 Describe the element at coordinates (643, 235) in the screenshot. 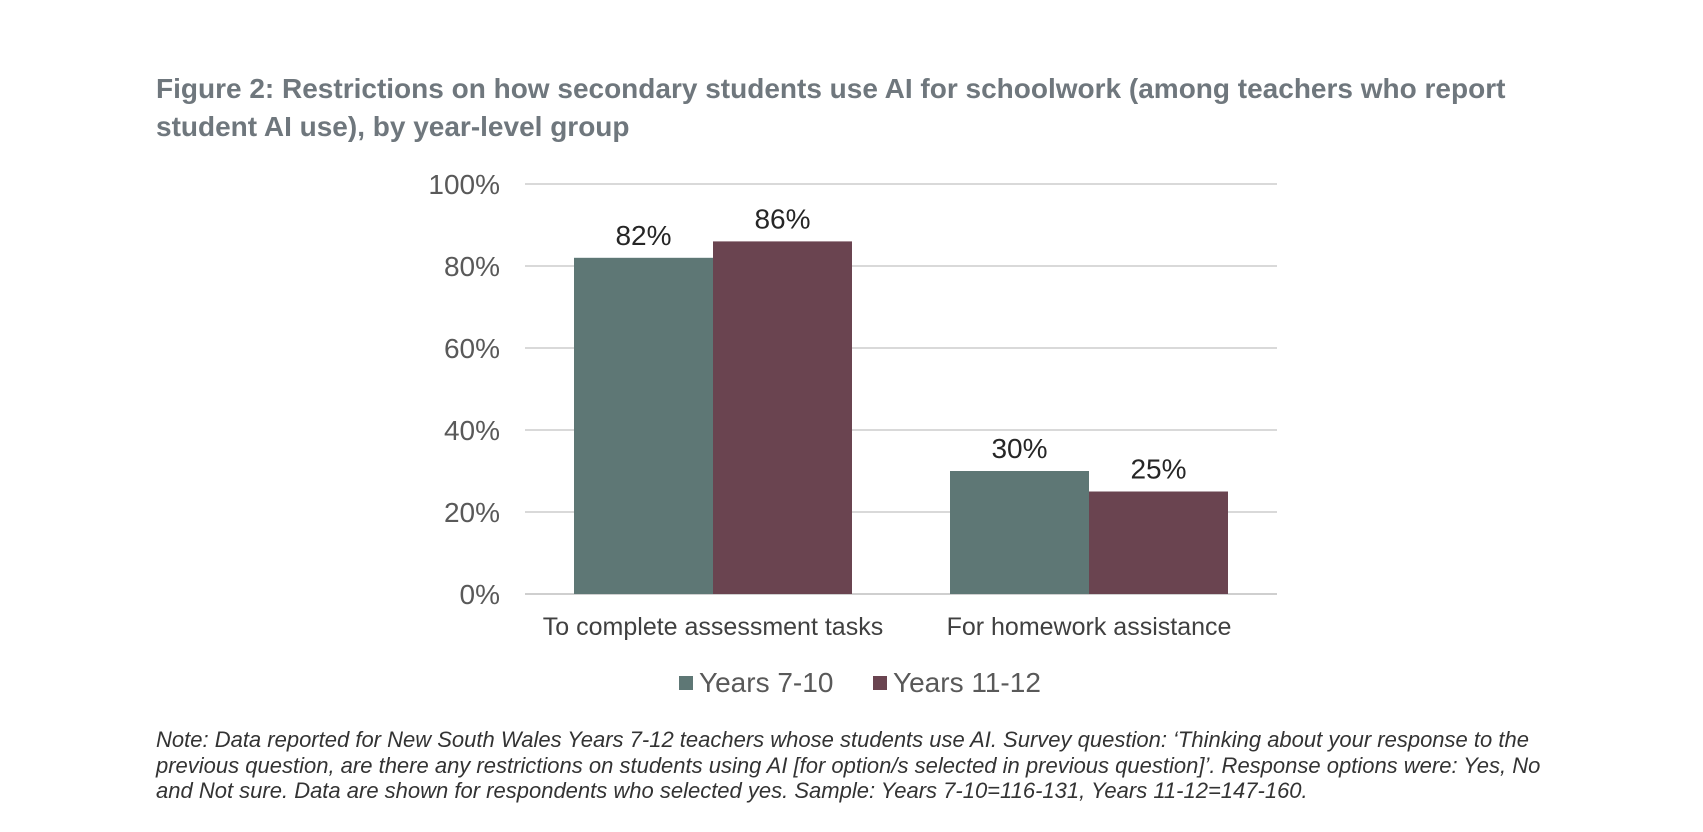

I see `data-label: 82%` at that location.